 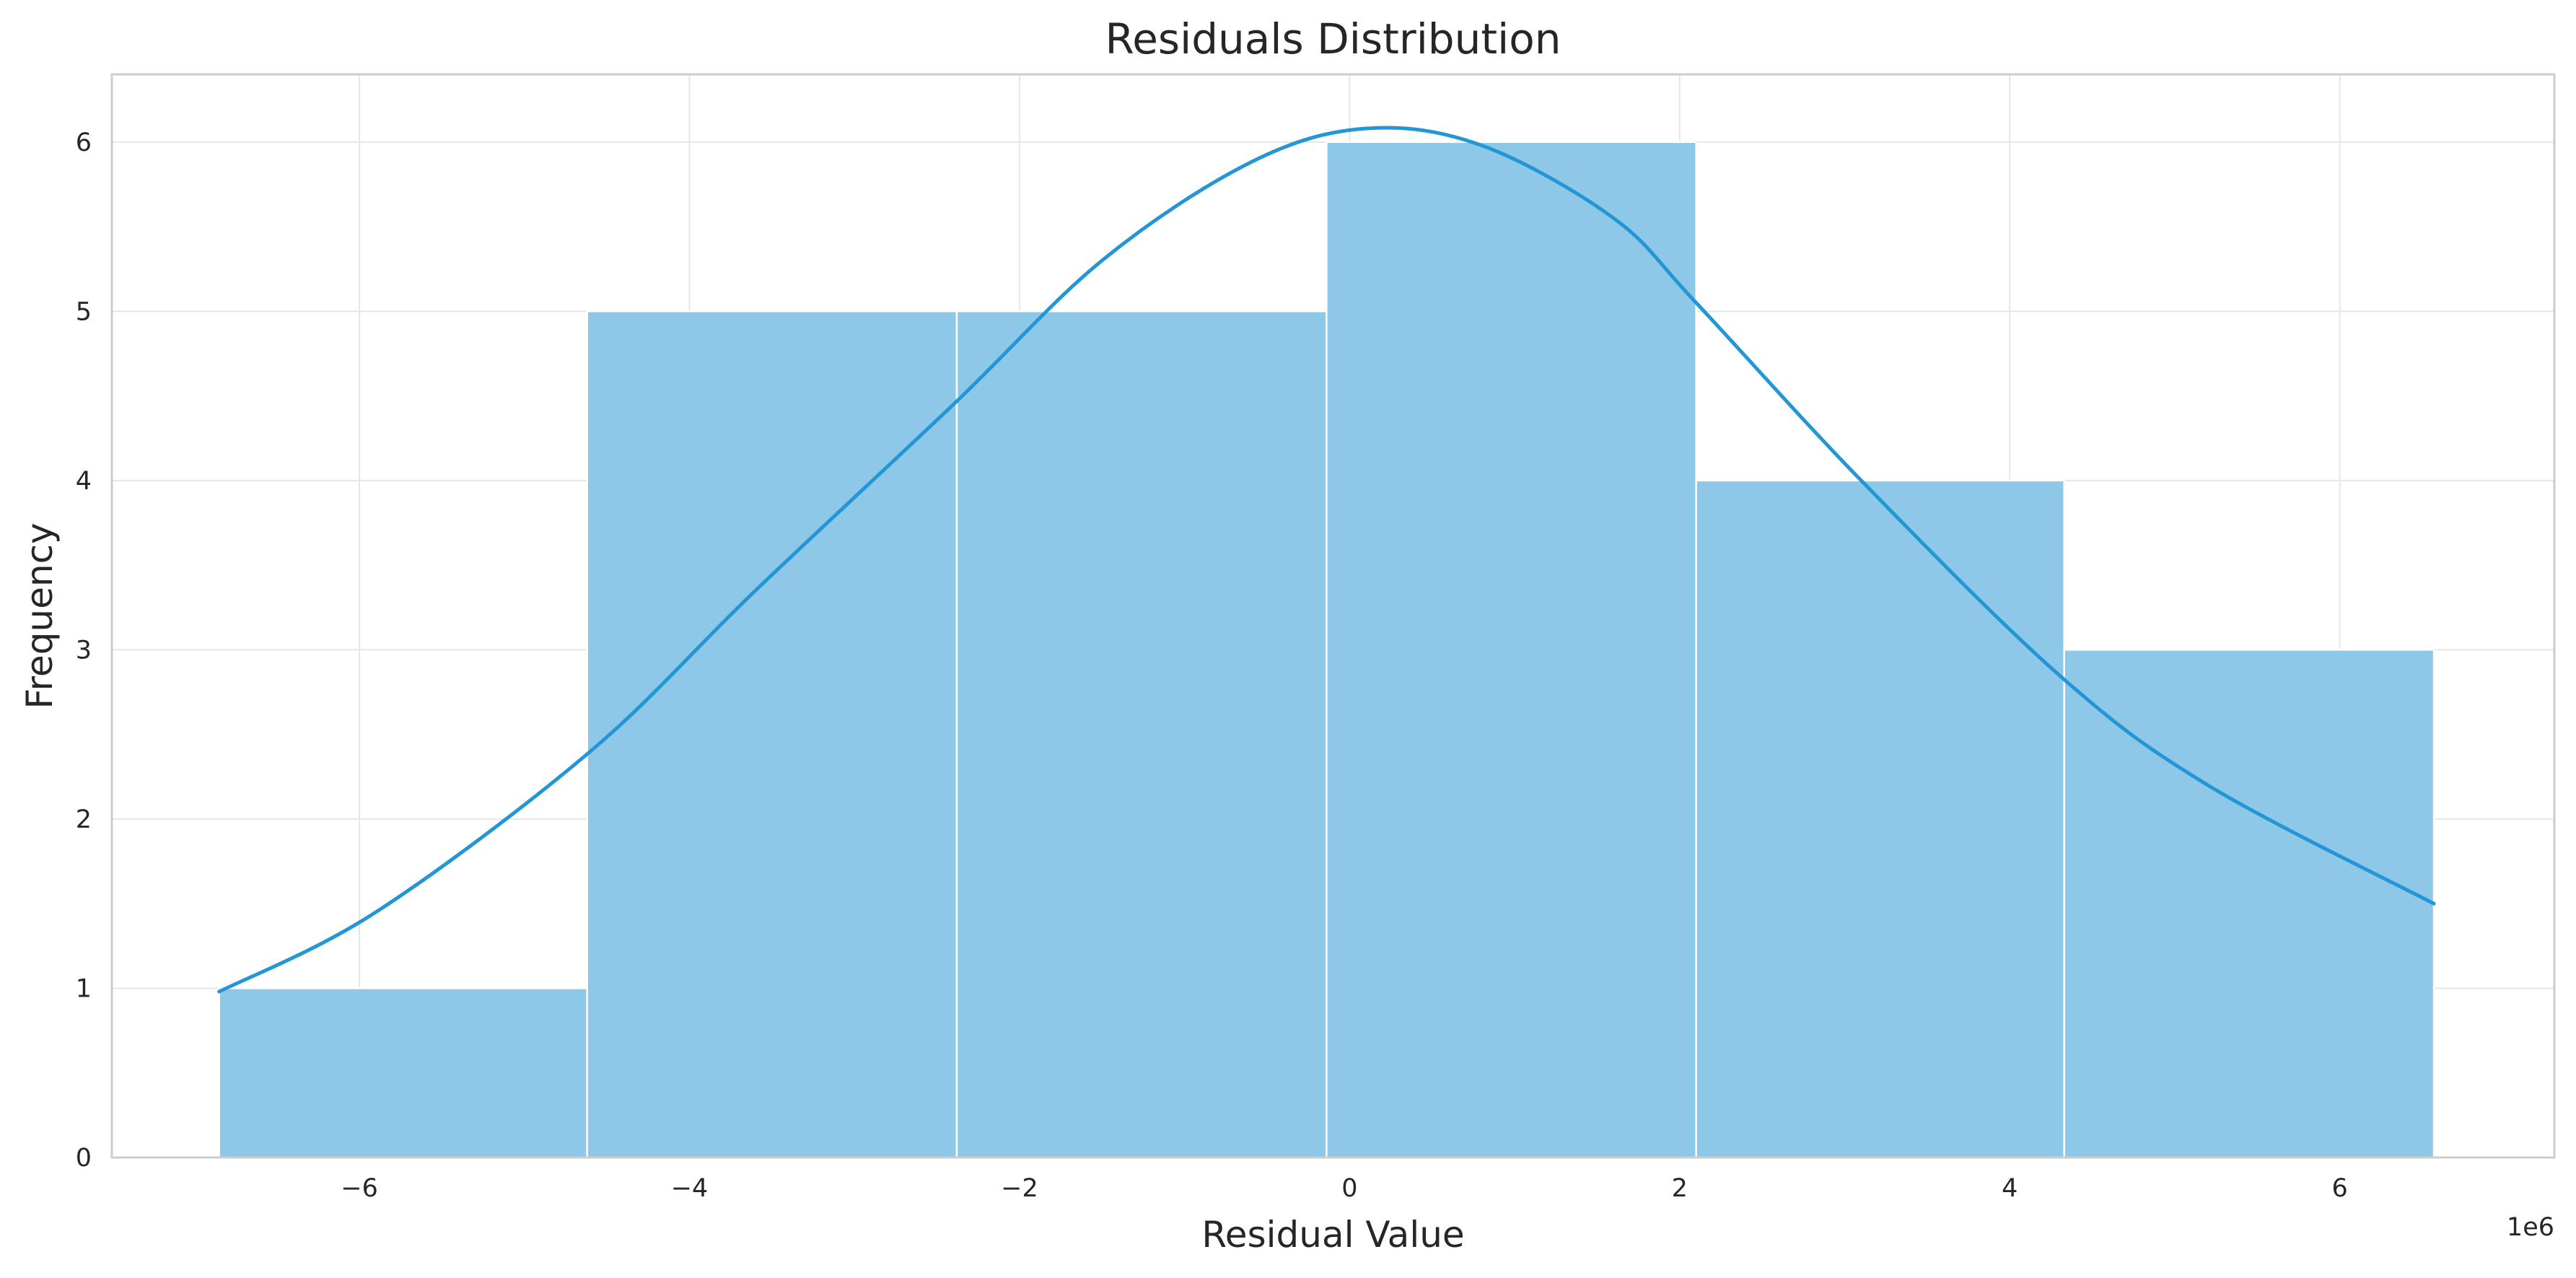 I want to click on x-tick-label: 2, so click(x=1680, y=1188).